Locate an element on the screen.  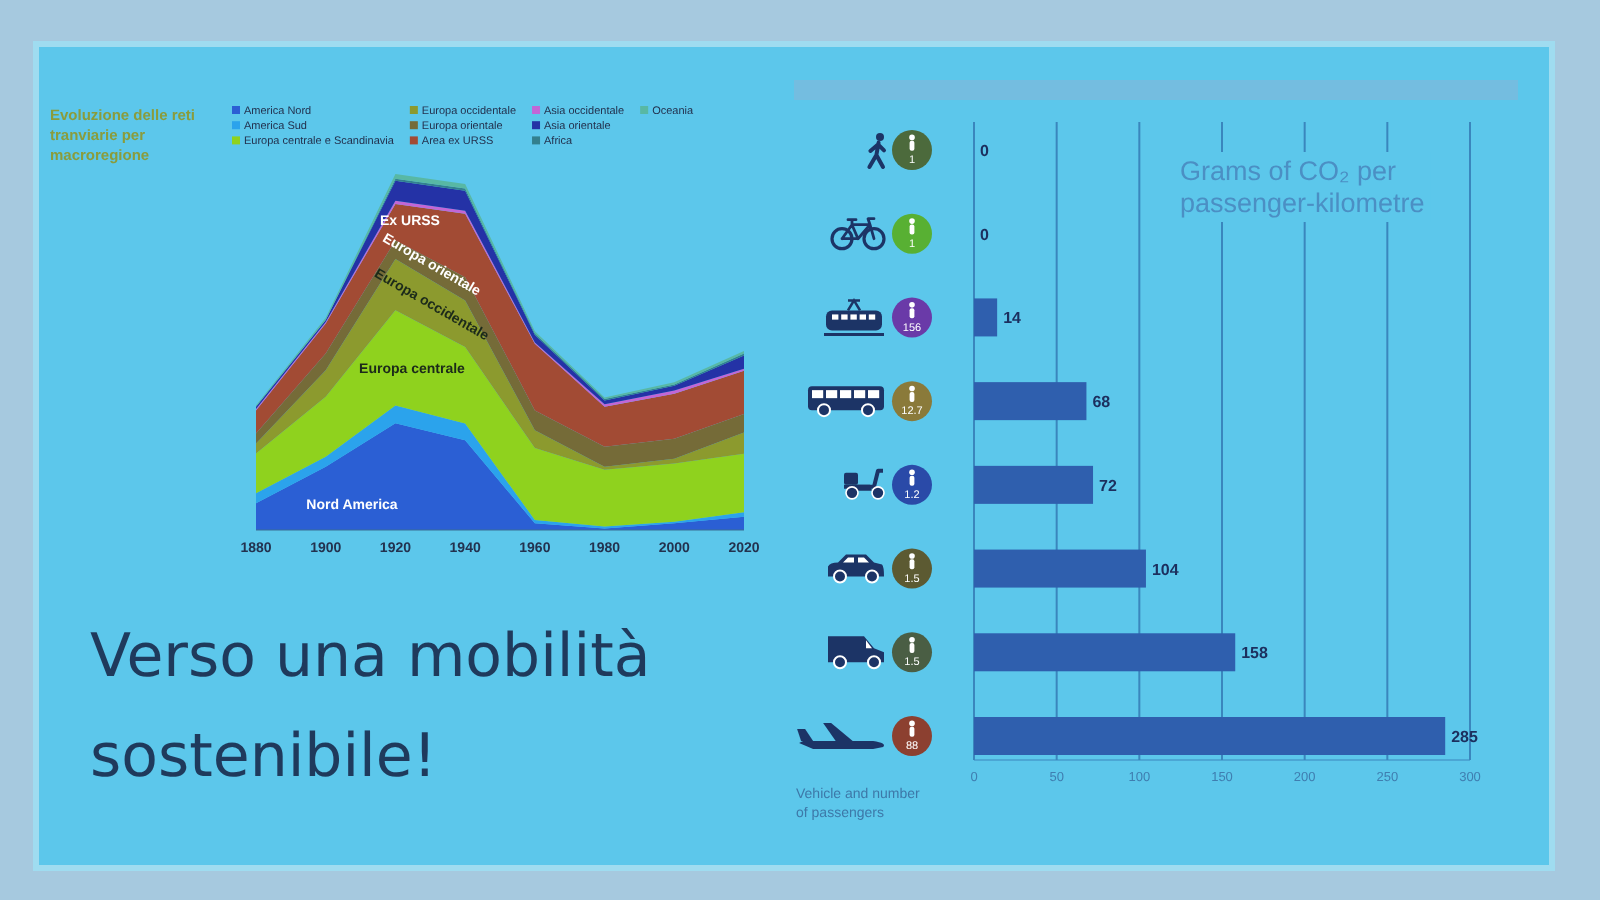
data-label: 104 is located at coordinates (1165, 569).